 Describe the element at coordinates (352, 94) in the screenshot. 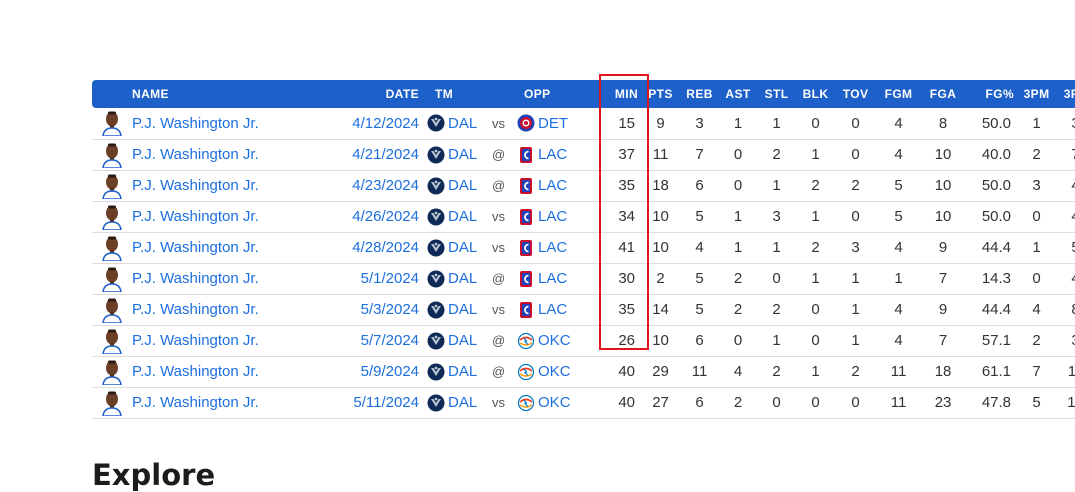

I see `header-date: DATE` at that location.